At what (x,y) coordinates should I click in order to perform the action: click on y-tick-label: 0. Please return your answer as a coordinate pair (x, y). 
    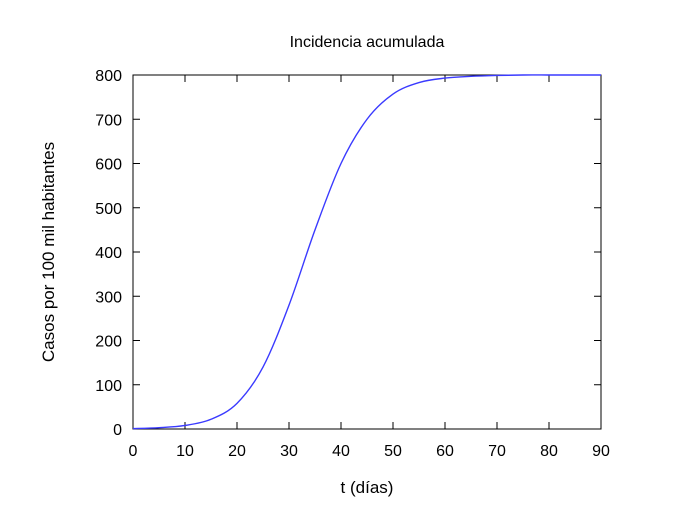
    Looking at the image, I should click on (117, 430).